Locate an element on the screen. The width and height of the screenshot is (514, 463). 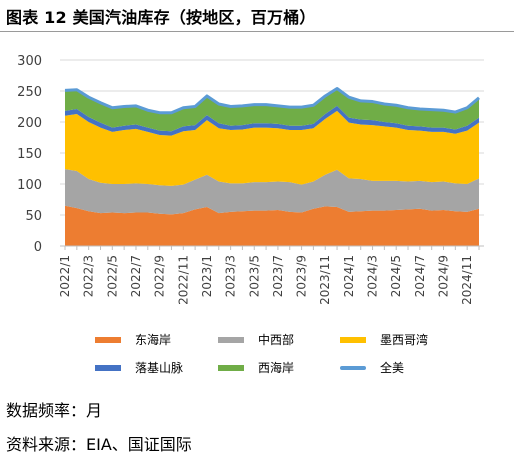
y-tick-label: 150 is located at coordinates (29, 154).